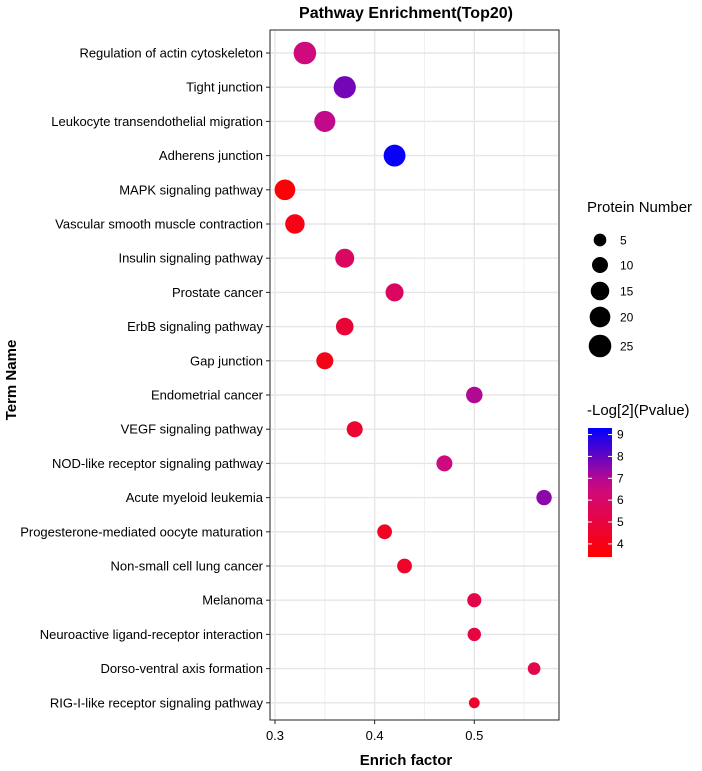 The width and height of the screenshot is (702, 771). Describe the element at coordinates (627, 292) in the screenshot. I see `size-legend-label: 15` at that location.